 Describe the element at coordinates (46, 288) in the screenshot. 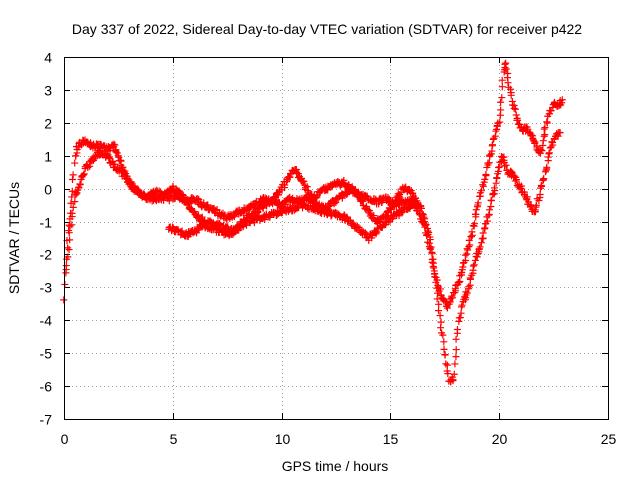

I see `y-tick-label: -3` at that location.